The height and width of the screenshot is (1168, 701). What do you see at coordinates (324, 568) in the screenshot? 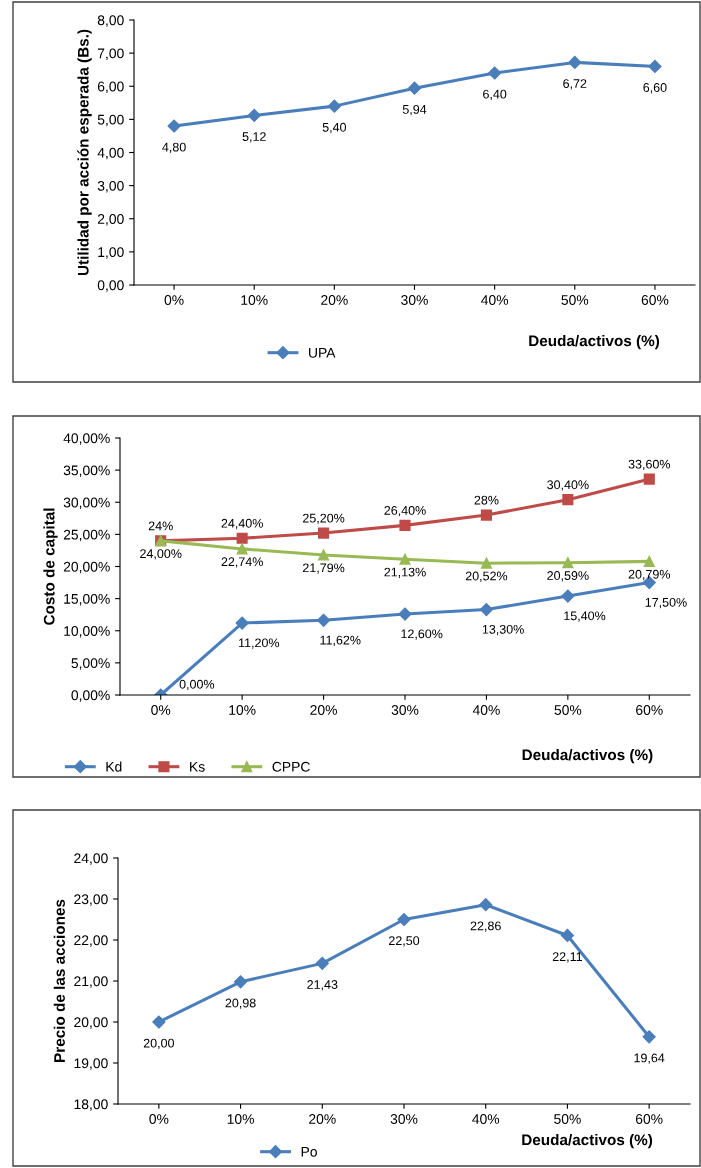
I see `data-label: 21,79%` at bounding box center [324, 568].